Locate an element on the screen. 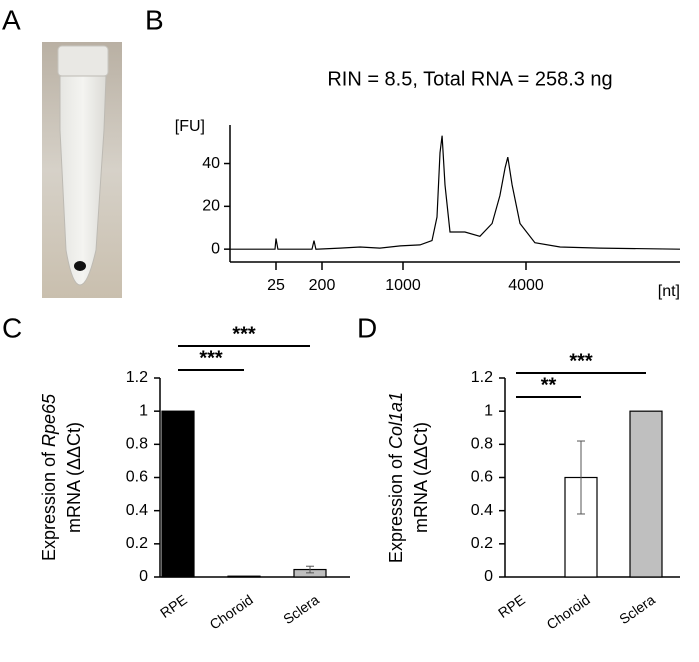  y-axis-label: Expression of Col1a1 is located at coordinates (396, 477).